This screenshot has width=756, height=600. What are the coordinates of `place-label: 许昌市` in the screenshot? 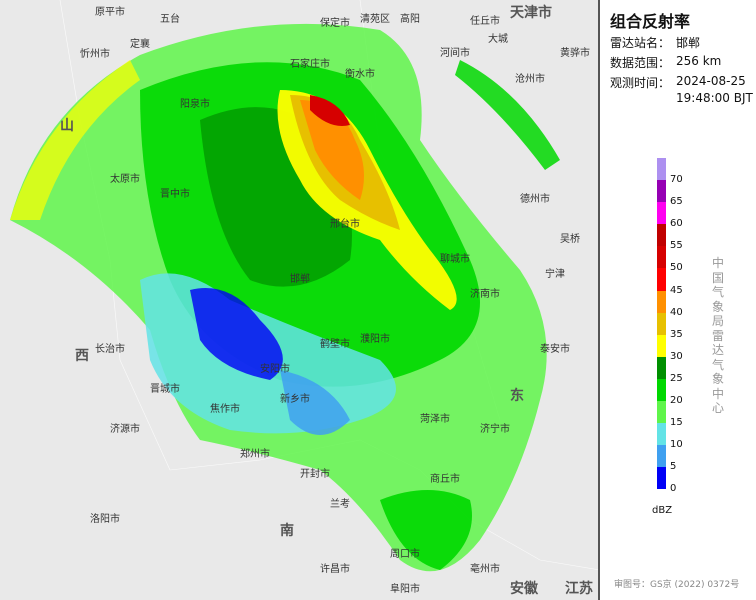 It's located at (335, 569).